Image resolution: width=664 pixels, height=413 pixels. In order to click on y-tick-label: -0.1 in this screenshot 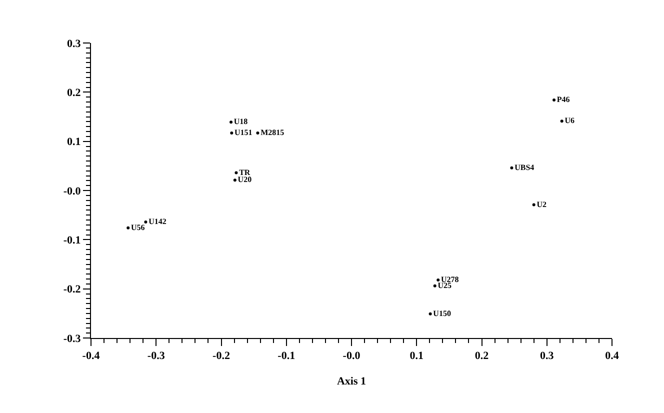, I will do `click(72, 240)`.